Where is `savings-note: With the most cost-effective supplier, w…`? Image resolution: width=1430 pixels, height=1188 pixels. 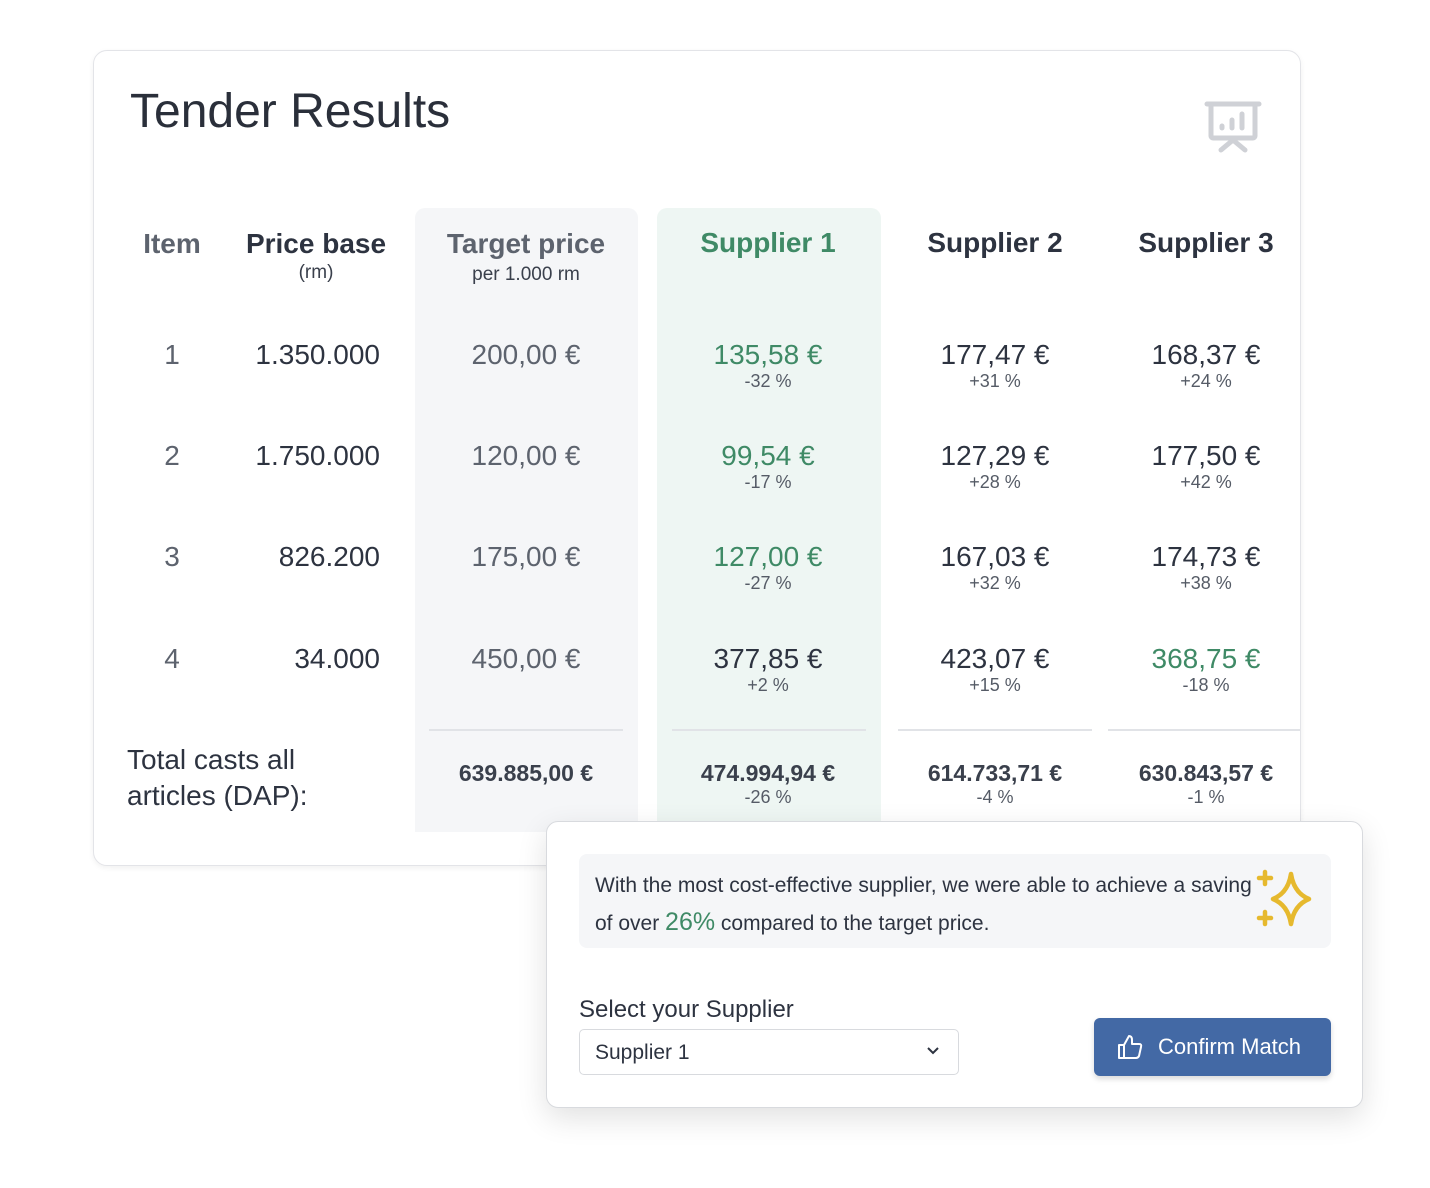
savings-note: With the most cost-effective supplier, w… is located at coordinates (955, 901).